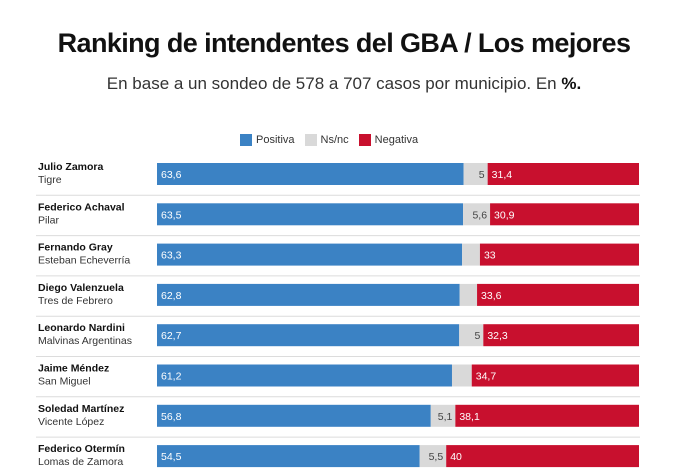 Image resolution: width=688 pixels, height=472 pixels. Describe the element at coordinates (364, 140) in the screenshot. I see `legend-swatch-negativa` at that location.